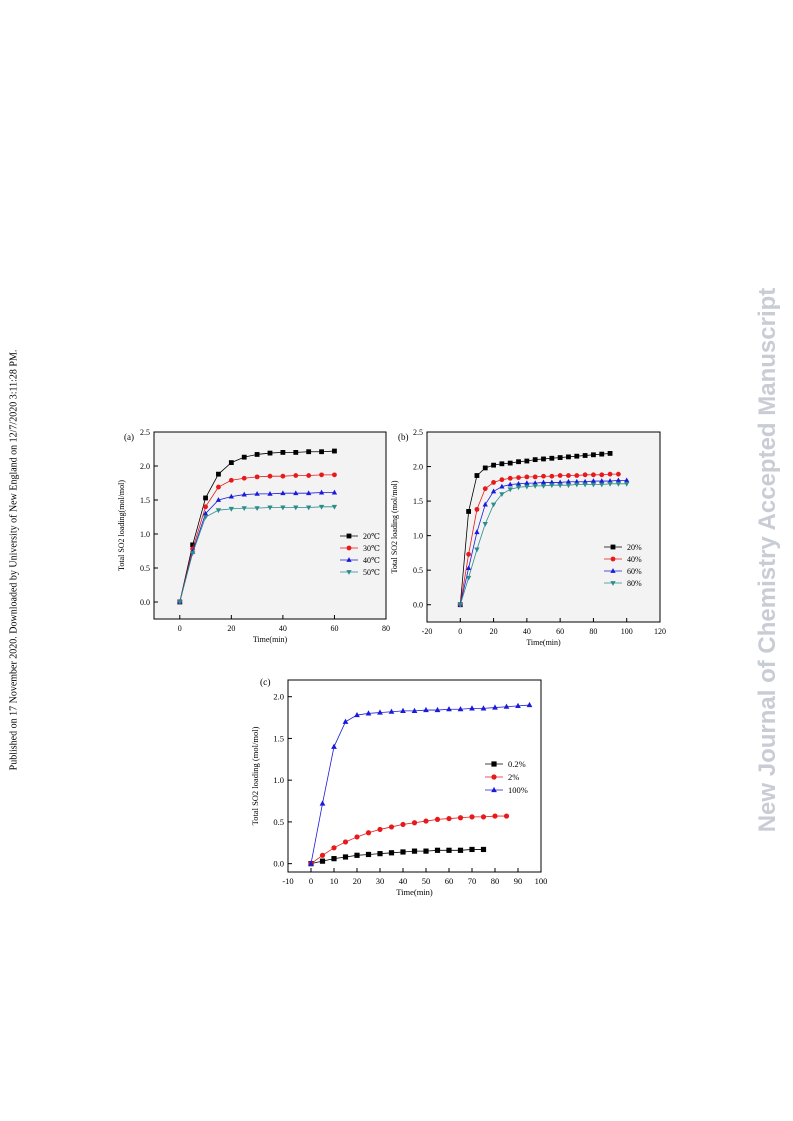  I want to click on series-line, so click(420, 784).